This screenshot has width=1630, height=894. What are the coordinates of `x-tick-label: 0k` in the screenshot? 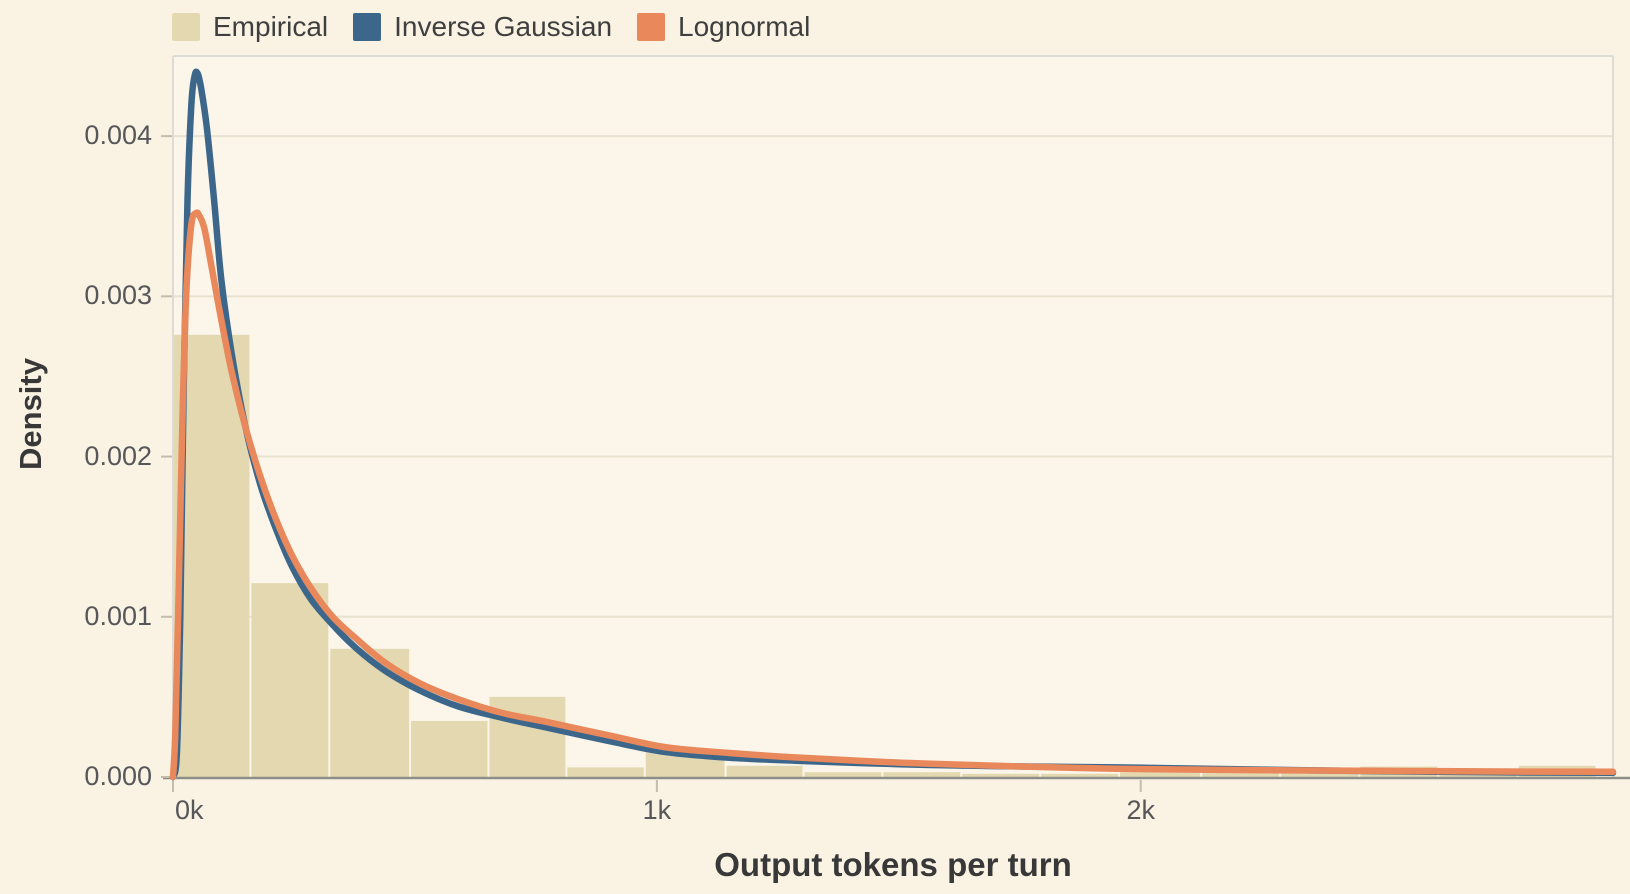 It's located at (189, 810).